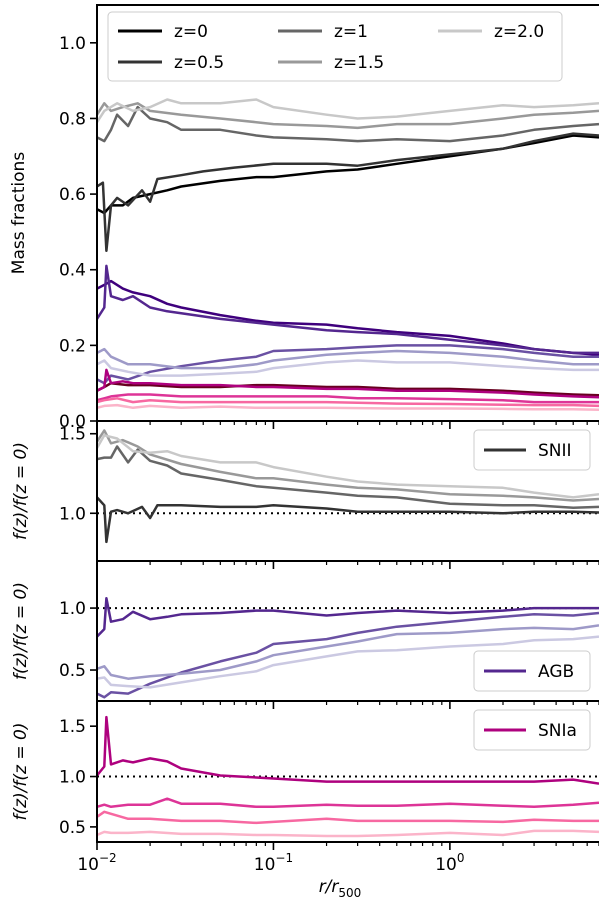 The height and width of the screenshot is (907, 599). I want to click on y-tick-label: 0.2, so click(72, 346).